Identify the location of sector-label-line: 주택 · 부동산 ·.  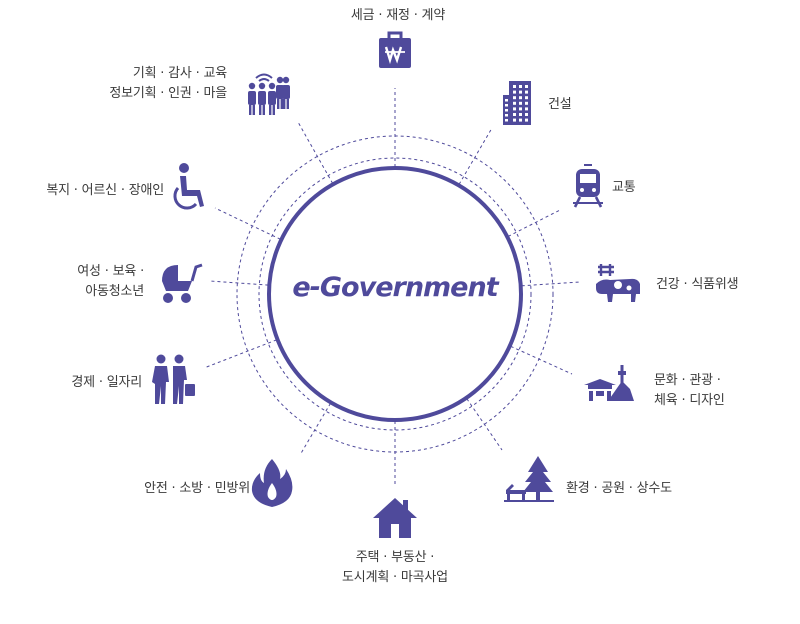
(395, 557).